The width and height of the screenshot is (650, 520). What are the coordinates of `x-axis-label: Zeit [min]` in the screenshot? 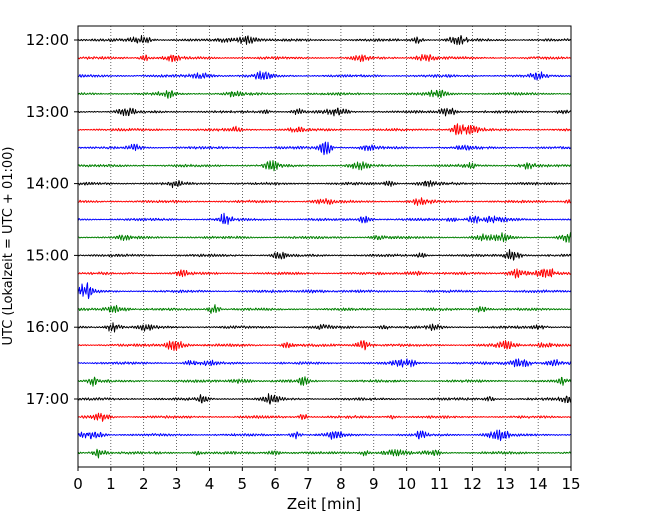 It's located at (324, 504).